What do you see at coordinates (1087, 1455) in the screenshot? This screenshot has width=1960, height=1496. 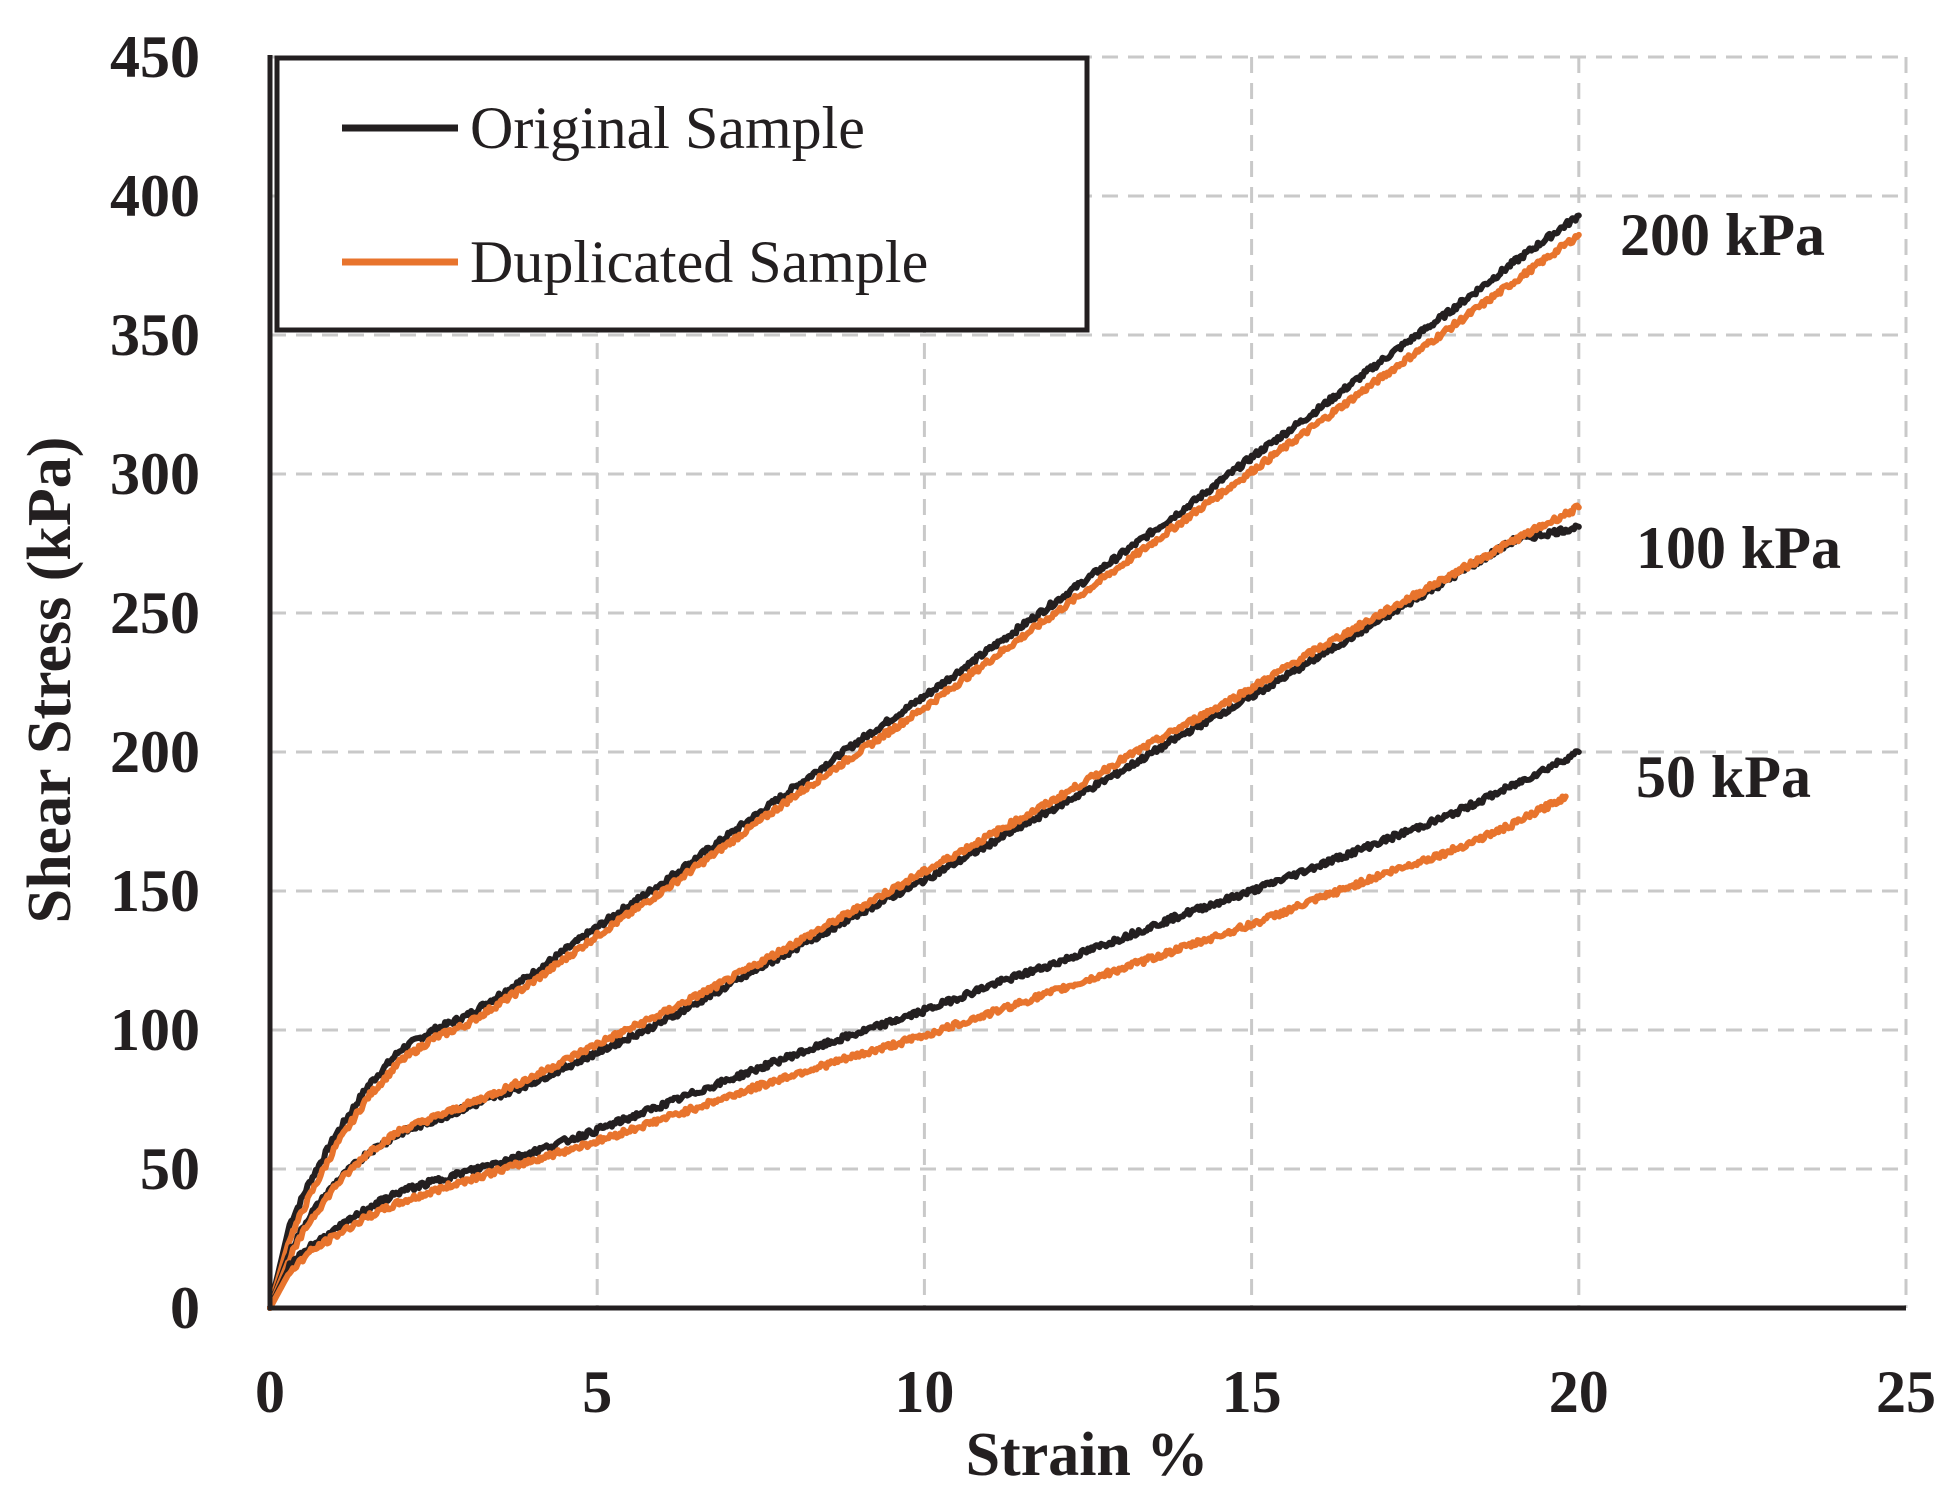 I see `x-axis-title: Strain %` at bounding box center [1087, 1455].